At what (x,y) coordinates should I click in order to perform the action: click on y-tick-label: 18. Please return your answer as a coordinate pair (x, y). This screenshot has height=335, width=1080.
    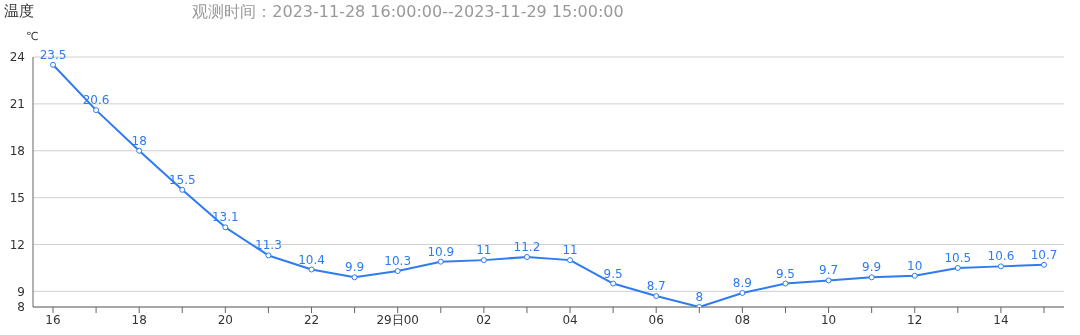
    Looking at the image, I should click on (17, 151).